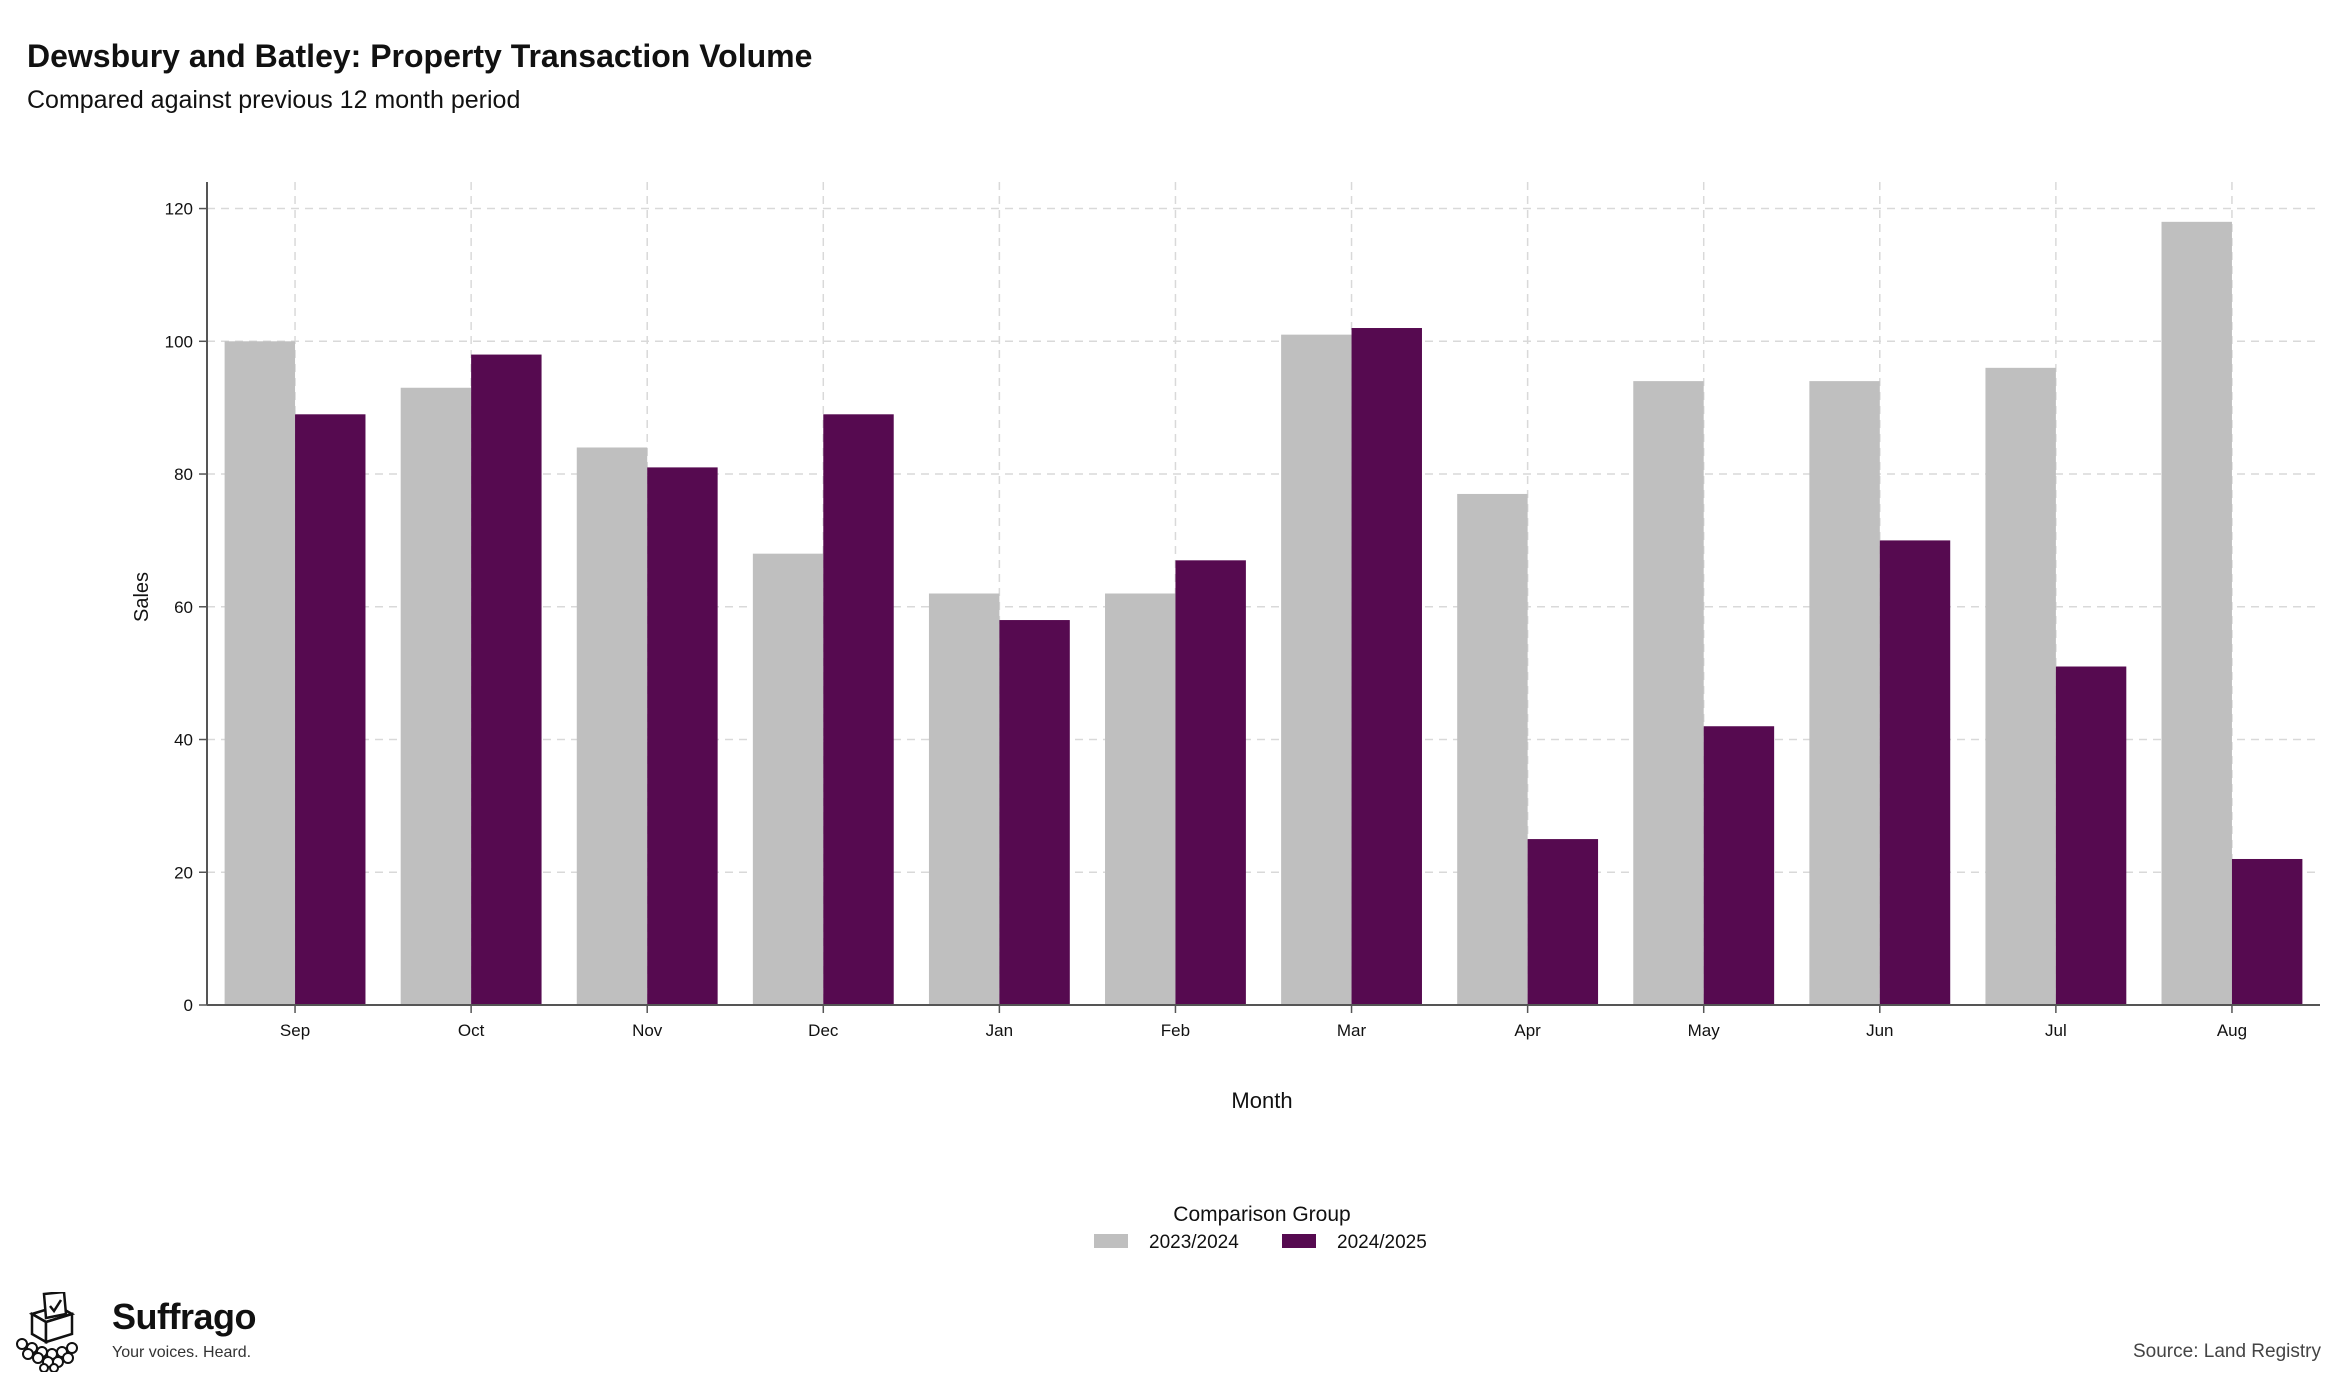  Describe the element at coordinates (47, 1331) in the screenshot. I see `ballot-box-logo-icon` at that location.